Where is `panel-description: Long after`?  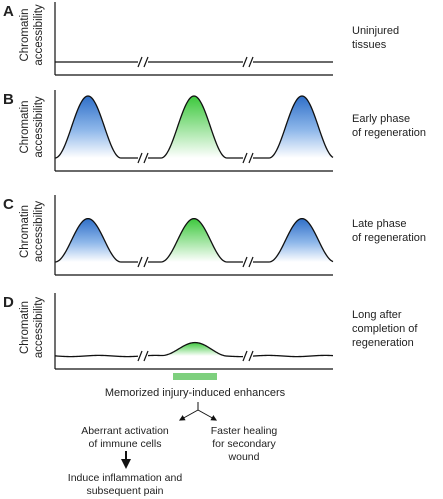 panel-description: Long after is located at coordinates (377, 315).